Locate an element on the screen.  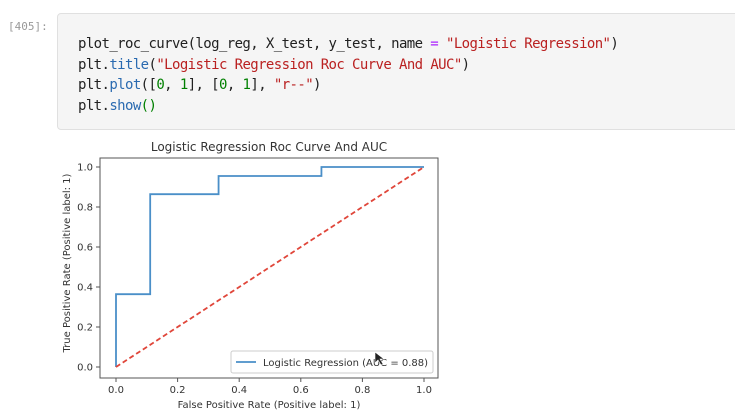
code-token: () is located at coordinates (148, 105).